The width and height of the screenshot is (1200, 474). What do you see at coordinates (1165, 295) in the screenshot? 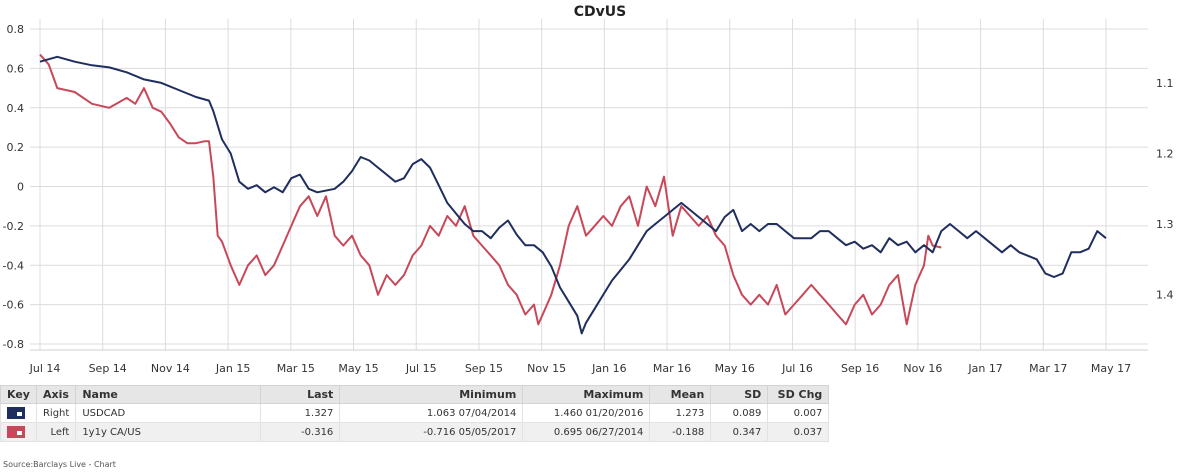
I see `right-tick-label: 1.4` at bounding box center [1165, 295].